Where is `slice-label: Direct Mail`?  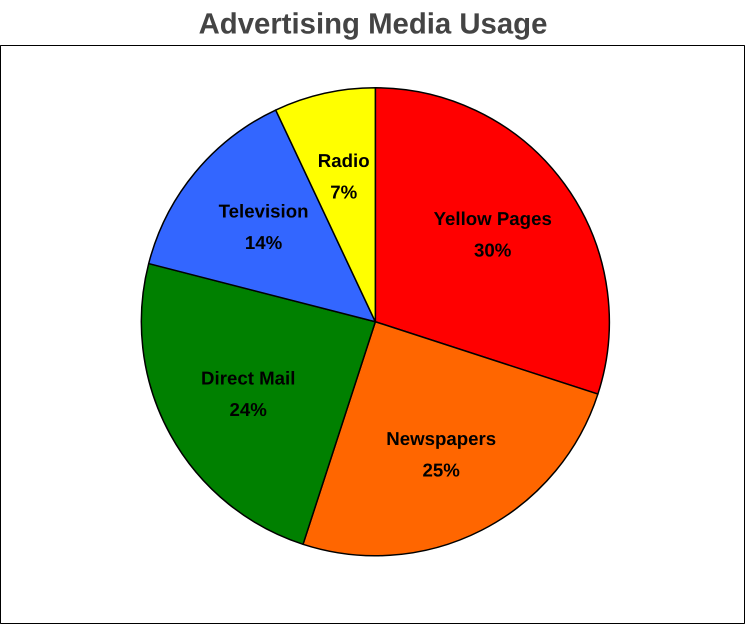
slice-label: Direct Mail is located at coordinates (248, 377).